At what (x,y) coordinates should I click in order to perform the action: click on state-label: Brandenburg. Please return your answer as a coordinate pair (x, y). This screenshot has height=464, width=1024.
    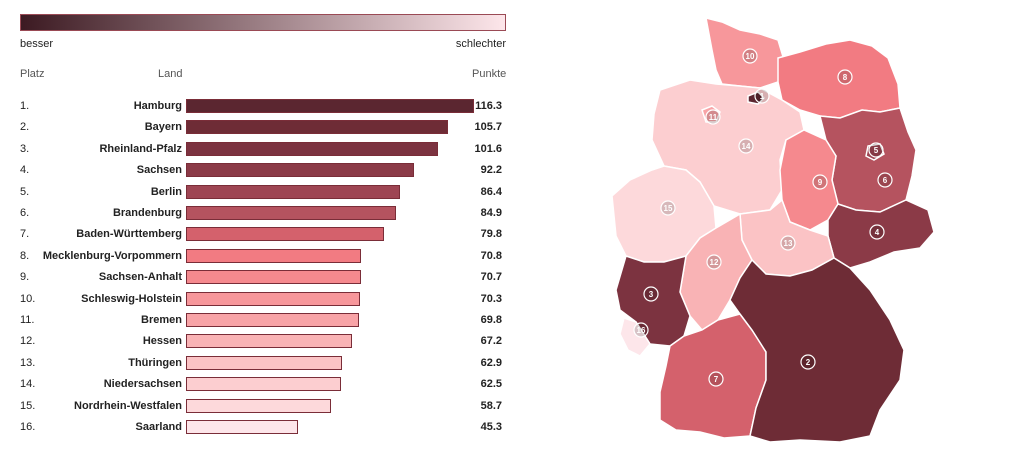
    Looking at the image, I should click on (147, 213).